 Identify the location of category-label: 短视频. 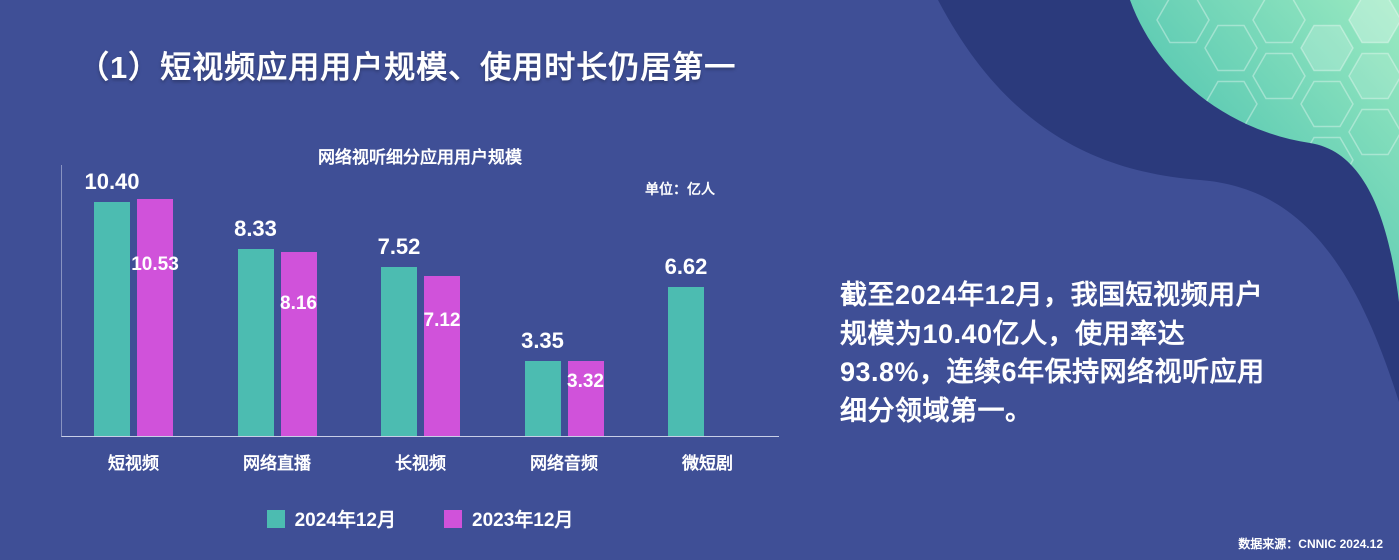
(133, 463).